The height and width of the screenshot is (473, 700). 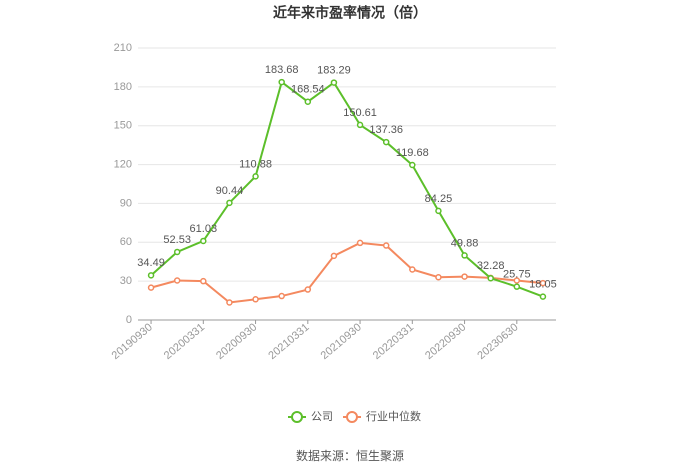 What do you see at coordinates (151, 263) in the screenshot?
I see `data-label: 34.49` at bounding box center [151, 263].